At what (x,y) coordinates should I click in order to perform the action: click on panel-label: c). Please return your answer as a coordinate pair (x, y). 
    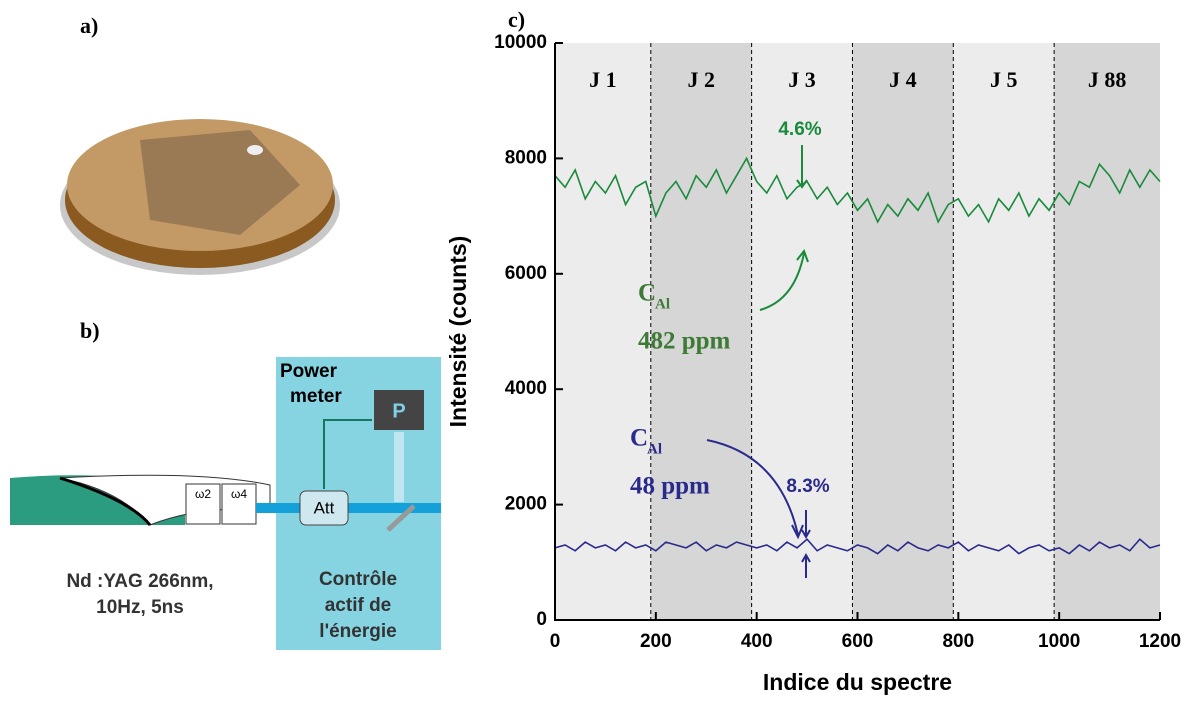
    Looking at the image, I should click on (516, 19).